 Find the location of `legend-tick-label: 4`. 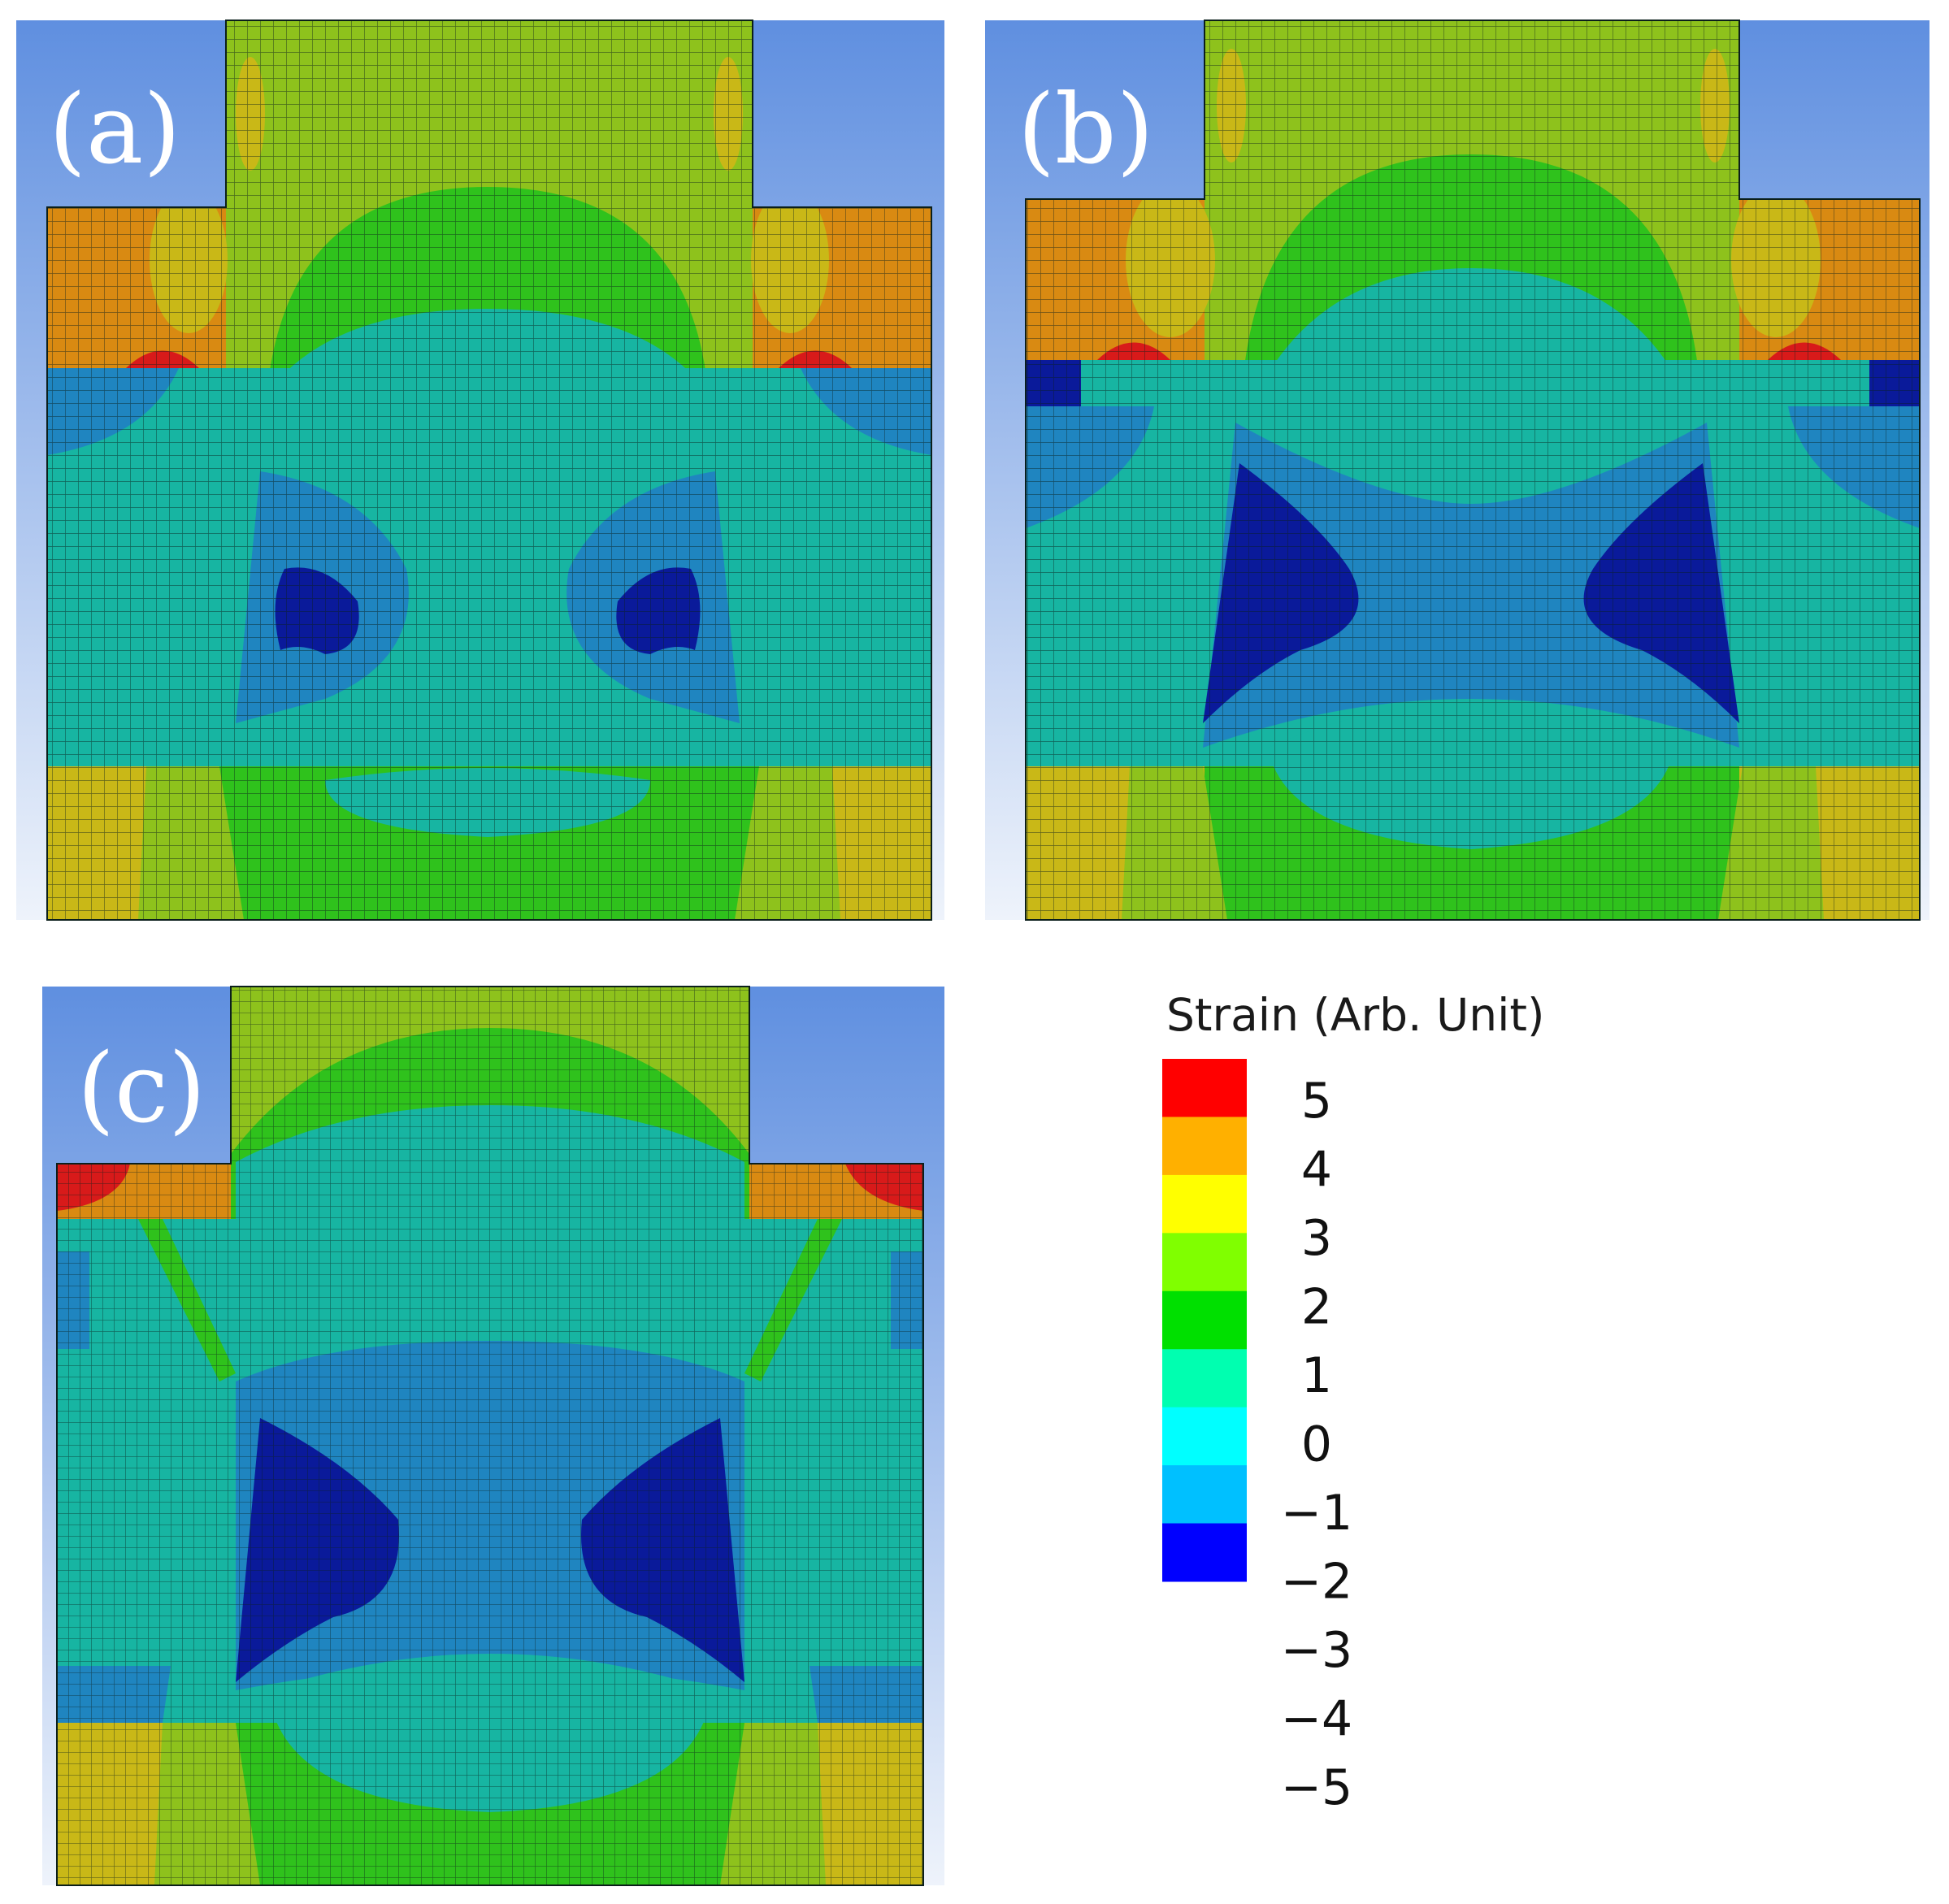

legend-tick-label: 4 is located at coordinates (1316, 1170).